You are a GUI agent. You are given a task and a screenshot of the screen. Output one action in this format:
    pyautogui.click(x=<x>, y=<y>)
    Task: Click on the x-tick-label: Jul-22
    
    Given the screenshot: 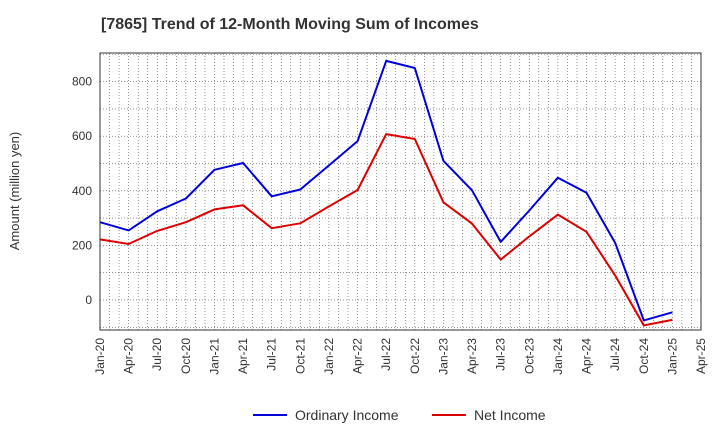 What is the action you would take?
    pyautogui.click(x=386, y=354)
    